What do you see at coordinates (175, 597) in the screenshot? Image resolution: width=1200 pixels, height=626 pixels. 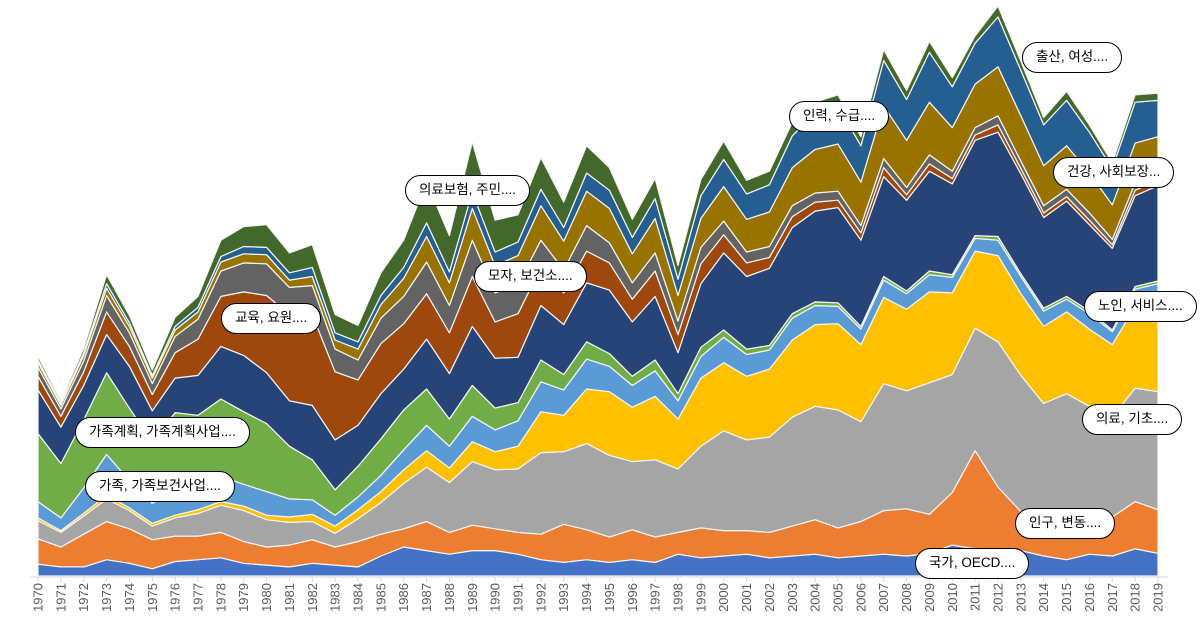 I see `x-axis-label: 1976` at bounding box center [175, 597].